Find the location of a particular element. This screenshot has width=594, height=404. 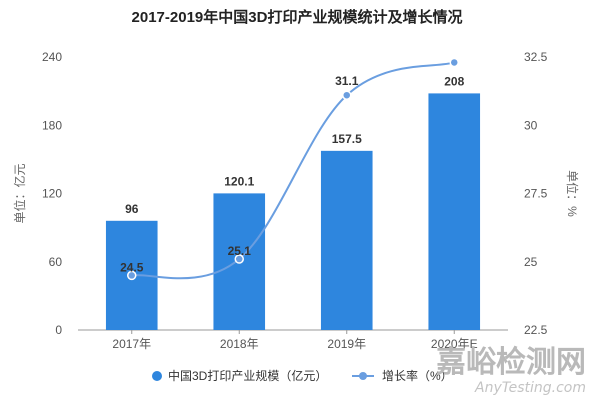

left-tick-label: 180 is located at coordinates (52, 125).